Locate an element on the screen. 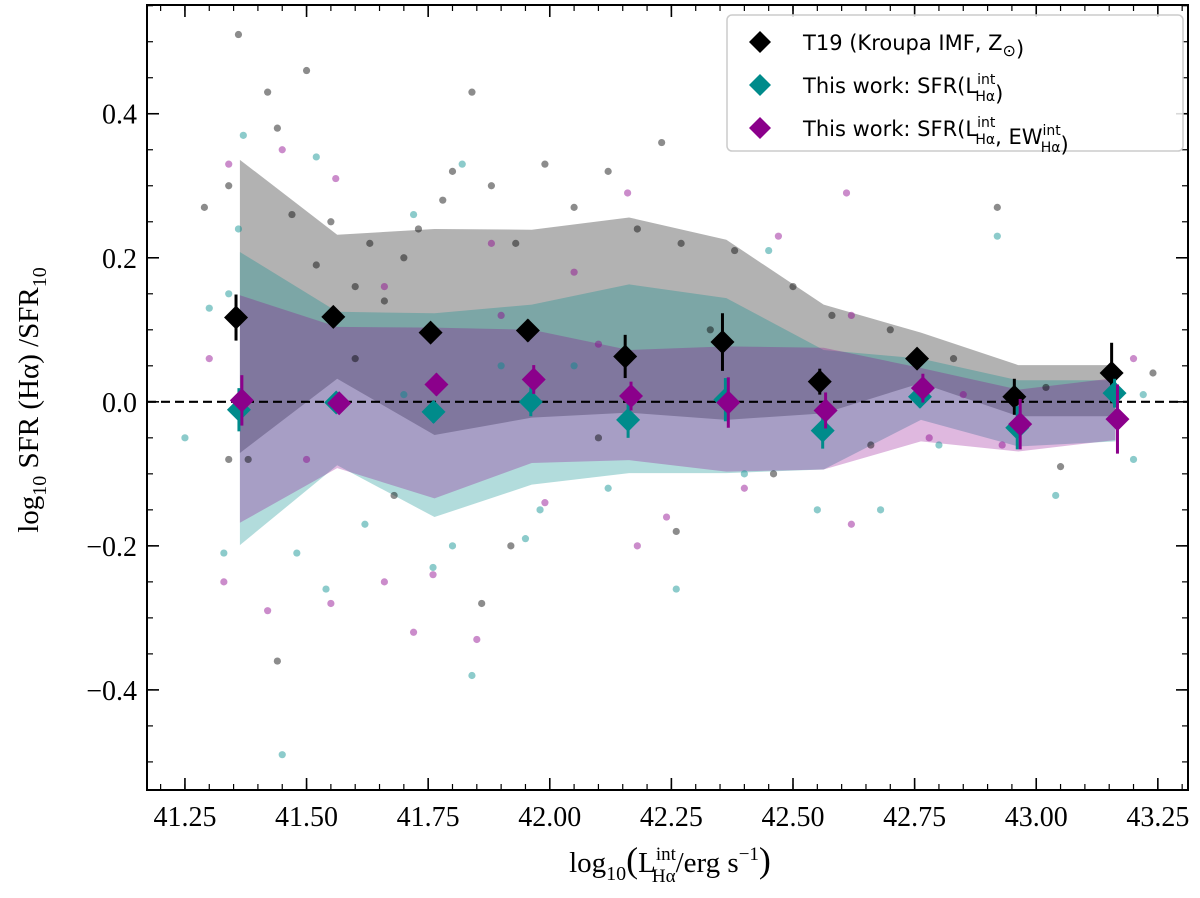  y-tick-label: 0.0 is located at coordinates (119, 403).